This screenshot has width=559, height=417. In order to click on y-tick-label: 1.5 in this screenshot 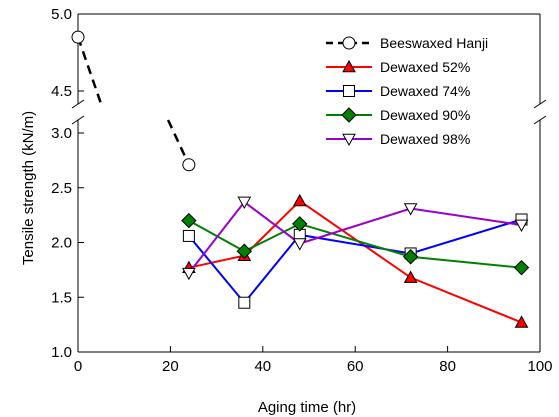, I will do `click(61, 297)`.